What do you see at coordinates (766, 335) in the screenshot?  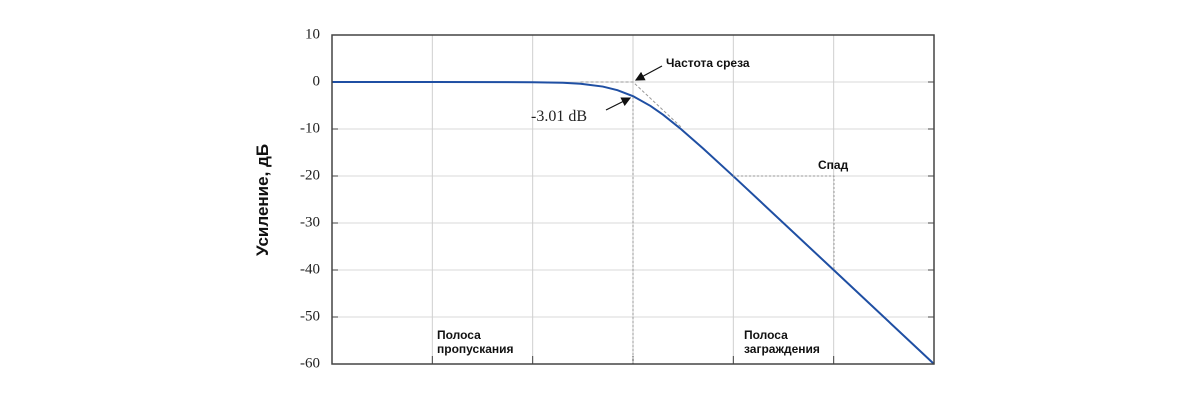 I see `stopband-label: Полоса` at bounding box center [766, 335].